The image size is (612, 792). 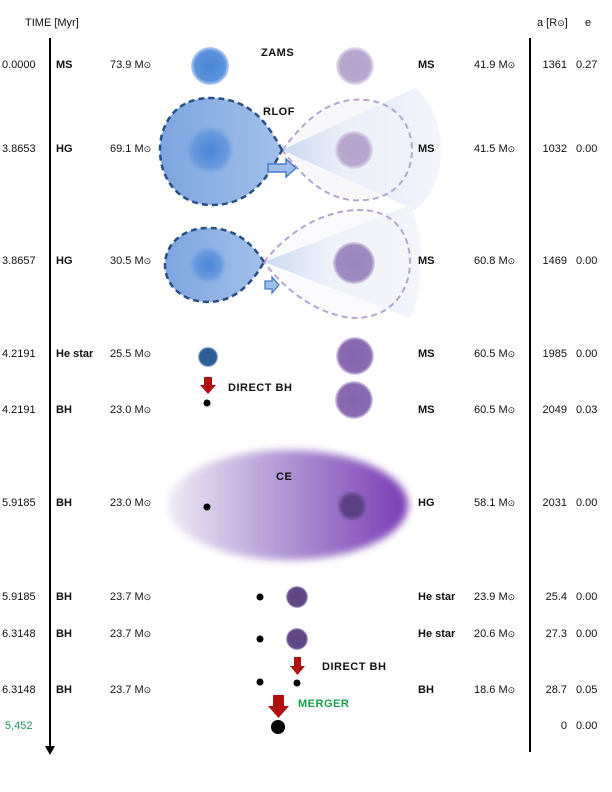 I want to click on row-secondary-mass: 41.9 M⊙, so click(x=494, y=65).